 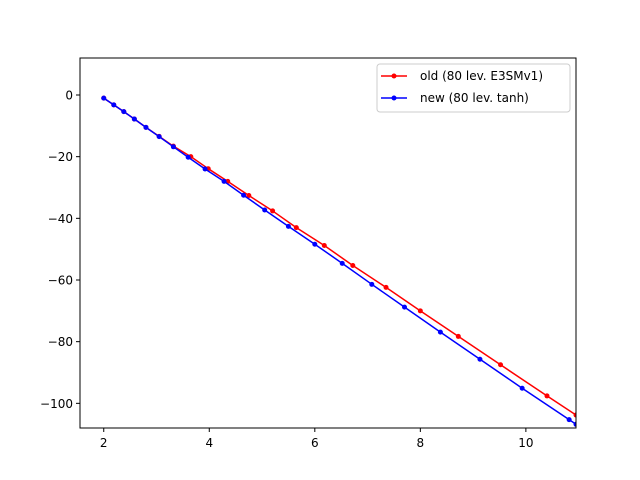 I want to click on legend-marker-old, so click(x=394, y=76).